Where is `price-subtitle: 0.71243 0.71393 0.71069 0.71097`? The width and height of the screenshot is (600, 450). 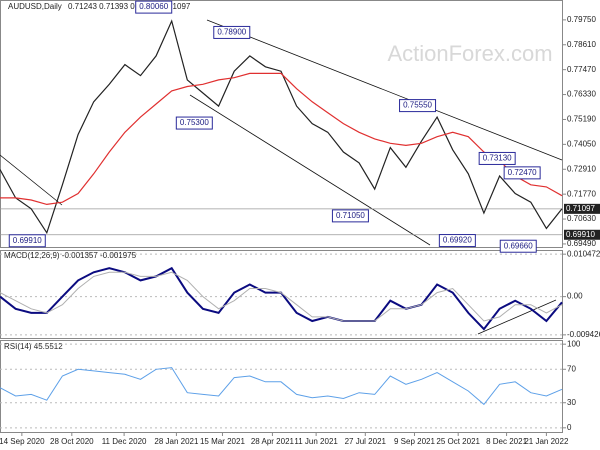
price-subtitle: 0.71243 0.71393 0.71069 0.71097 is located at coordinates (129, 6).